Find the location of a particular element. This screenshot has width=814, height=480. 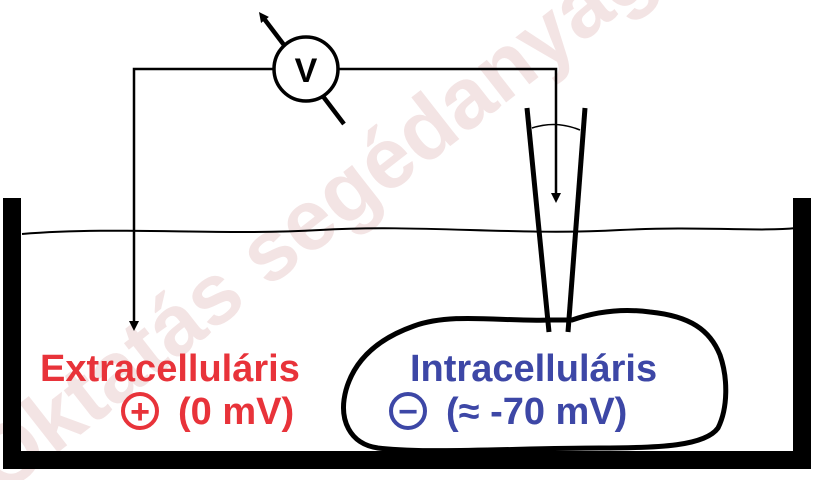

extracellular-sign: + is located at coordinates (140, 412).